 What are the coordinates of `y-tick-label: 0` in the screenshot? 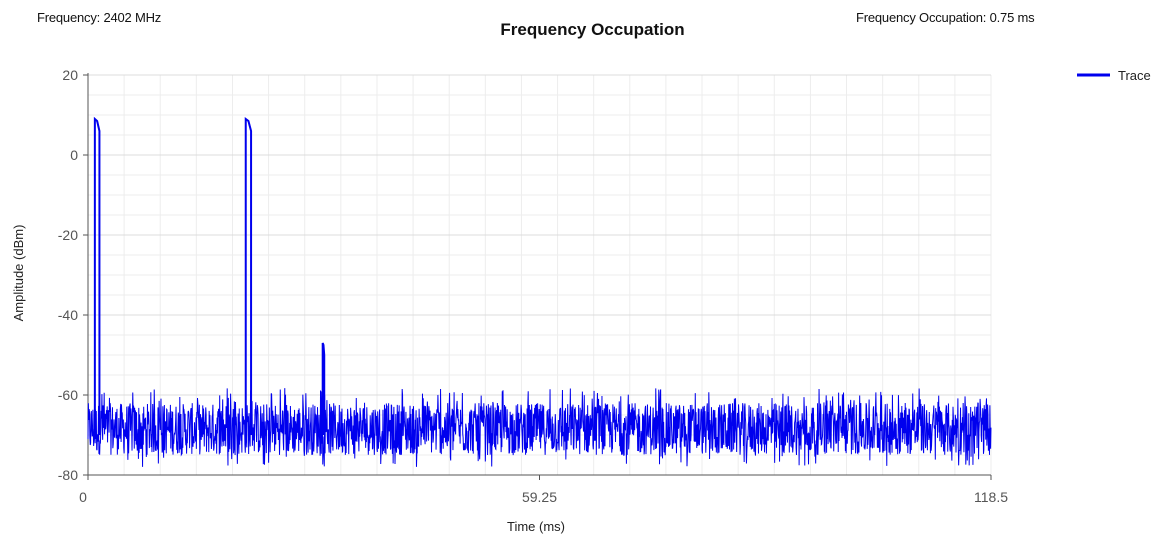 It's located at (74, 155).